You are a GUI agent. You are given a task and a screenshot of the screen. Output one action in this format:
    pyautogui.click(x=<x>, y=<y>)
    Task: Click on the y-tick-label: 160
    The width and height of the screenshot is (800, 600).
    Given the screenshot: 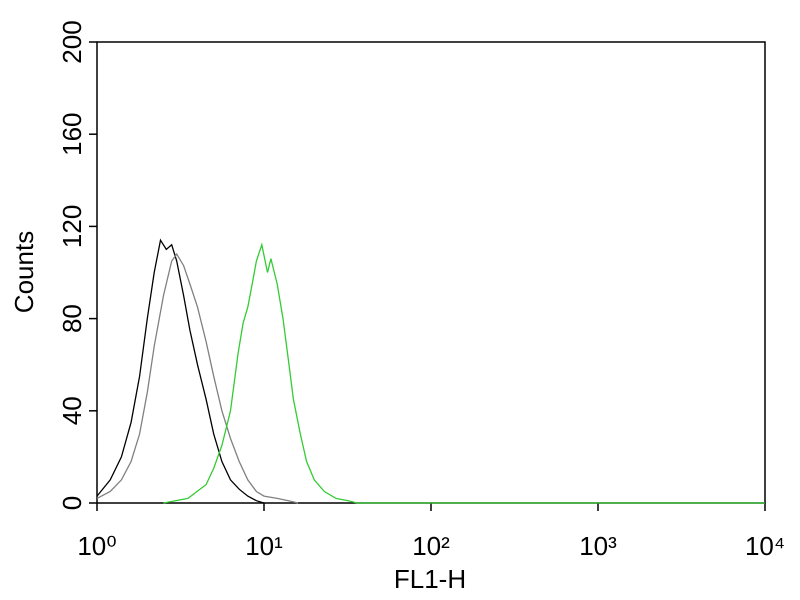 What is the action you would take?
    pyautogui.click(x=72, y=134)
    